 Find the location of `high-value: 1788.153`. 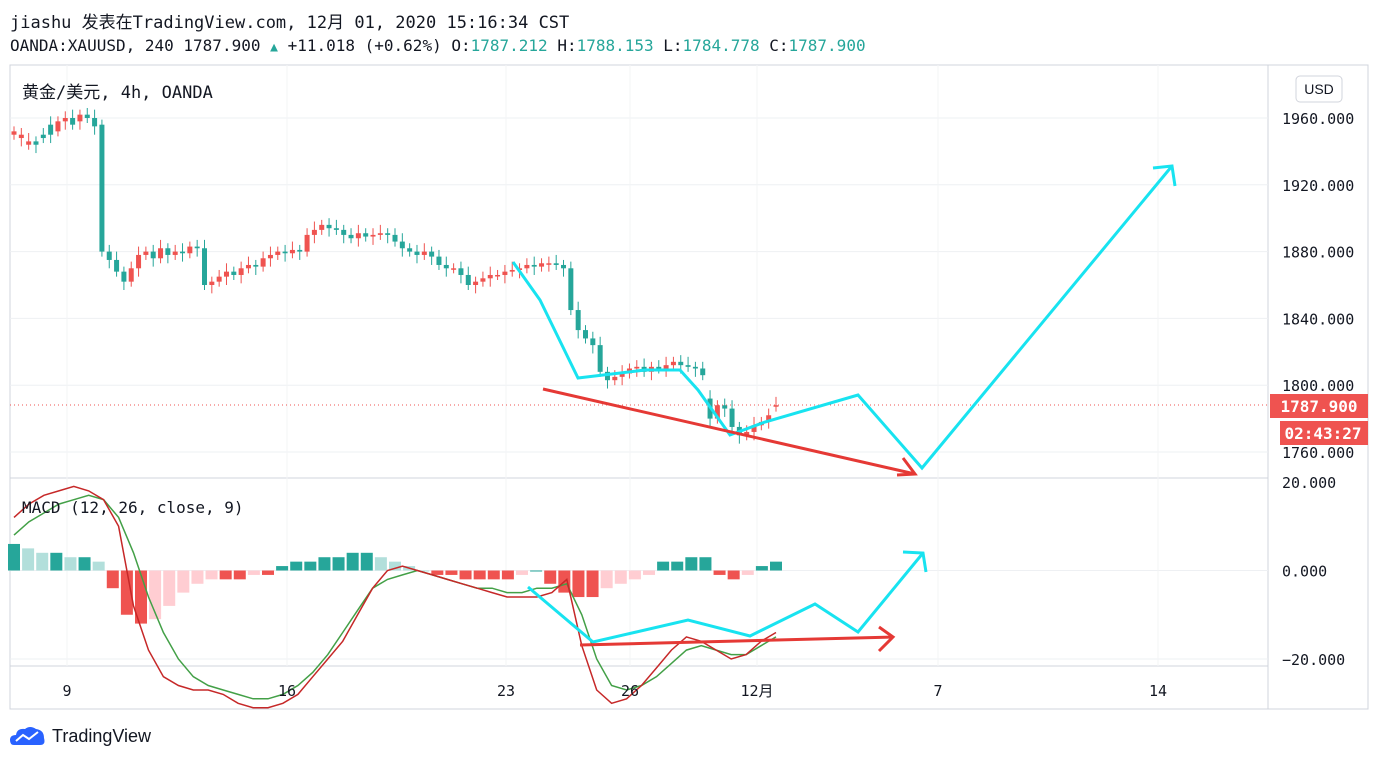

high-value: 1788.153 is located at coordinates (615, 45).